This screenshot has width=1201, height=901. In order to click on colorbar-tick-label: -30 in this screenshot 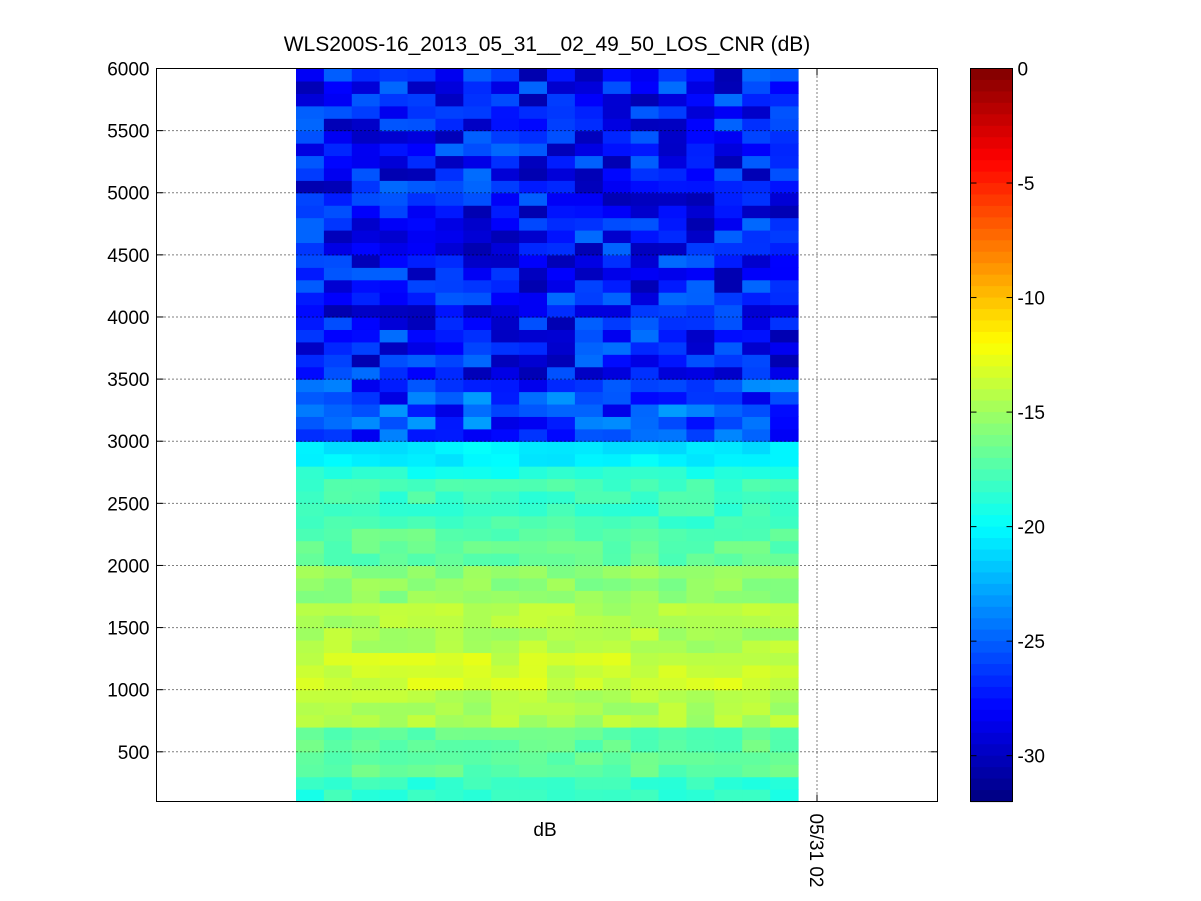, I will do `click(1031, 757)`.